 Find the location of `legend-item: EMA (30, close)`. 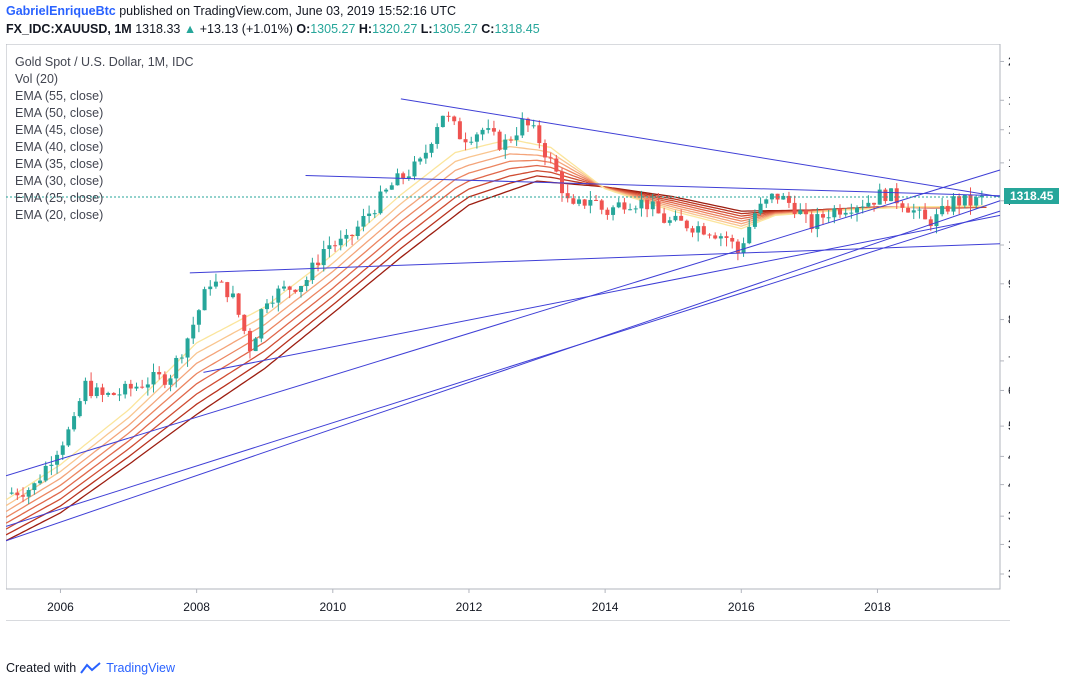

legend-item: EMA (30, close) is located at coordinates (59, 181).